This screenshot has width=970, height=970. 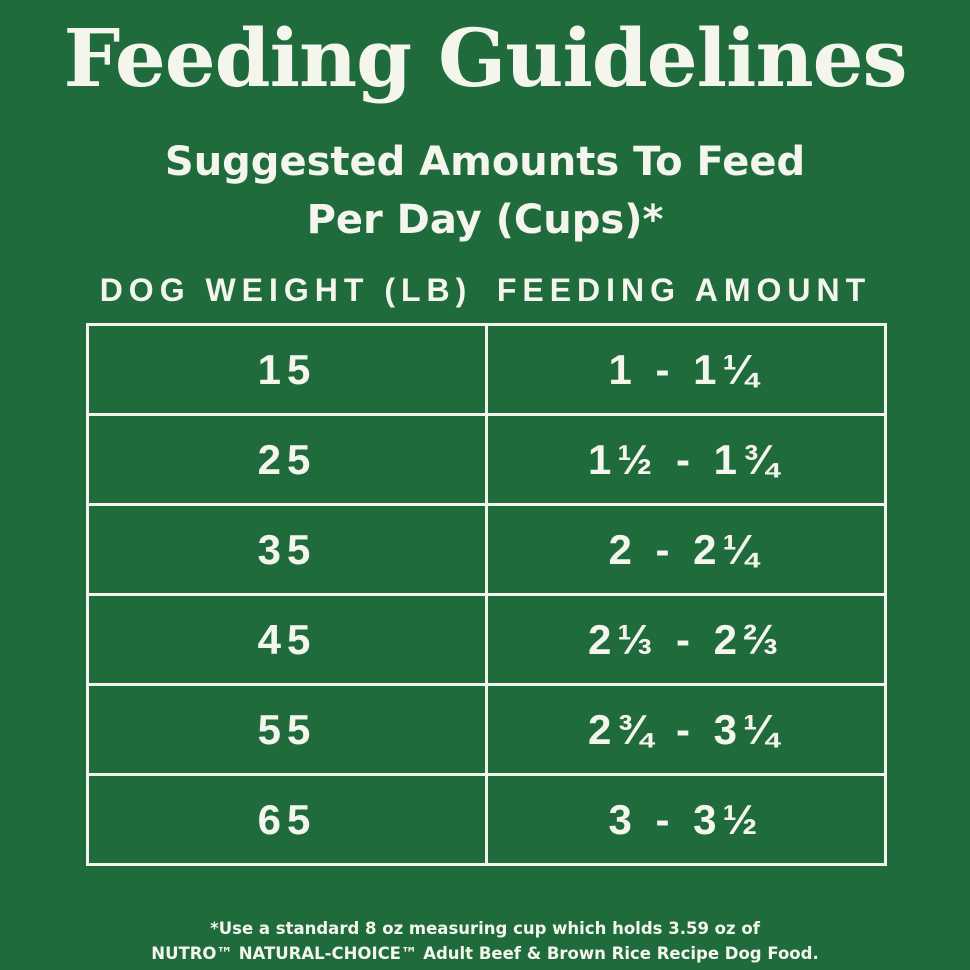 What do you see at coordinates (686, 819) in the screenshot?
I see `amount-cell: 3 - 3½` at bounding box center [686, 819].